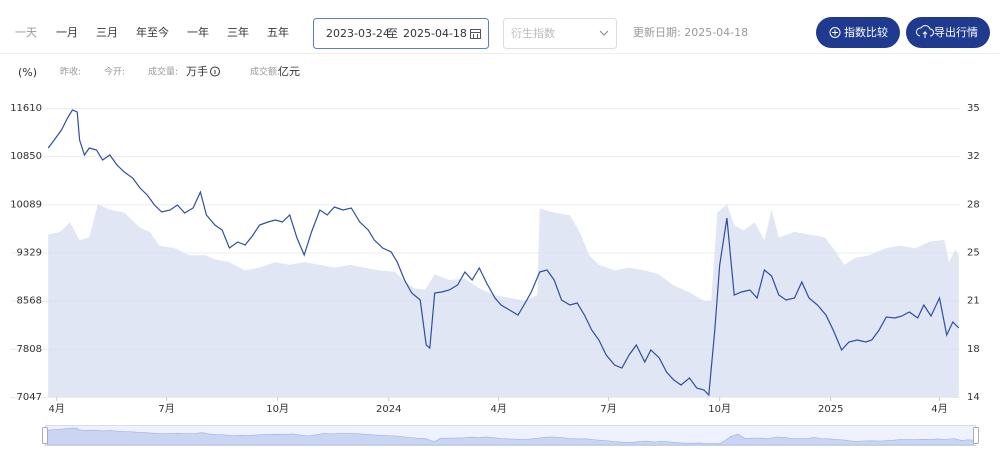 This screenshot has width=1000, height=457. What do you see at coordinates (29, 301) in the screenshot?
I see `y-tick-label: 8568` at bounding box center [29, 301].